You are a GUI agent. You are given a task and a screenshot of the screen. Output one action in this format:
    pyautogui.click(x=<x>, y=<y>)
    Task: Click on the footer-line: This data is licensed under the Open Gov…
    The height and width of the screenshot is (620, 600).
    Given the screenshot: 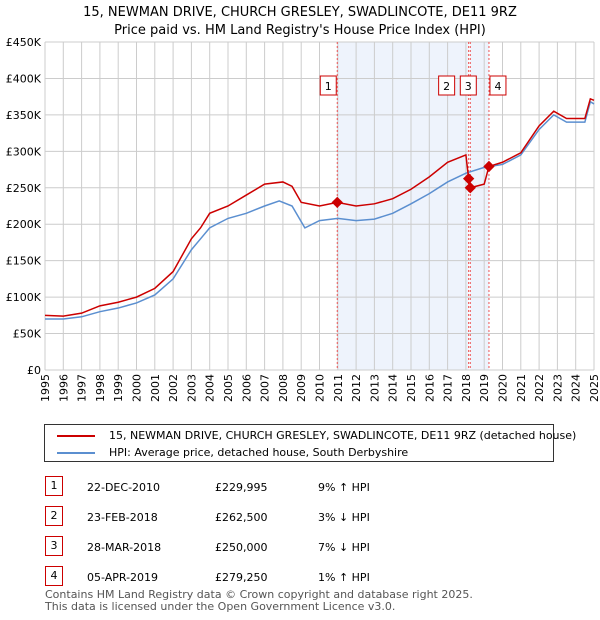 What is the action you would take?
    pyautogui.click(x=220, y=606)
    